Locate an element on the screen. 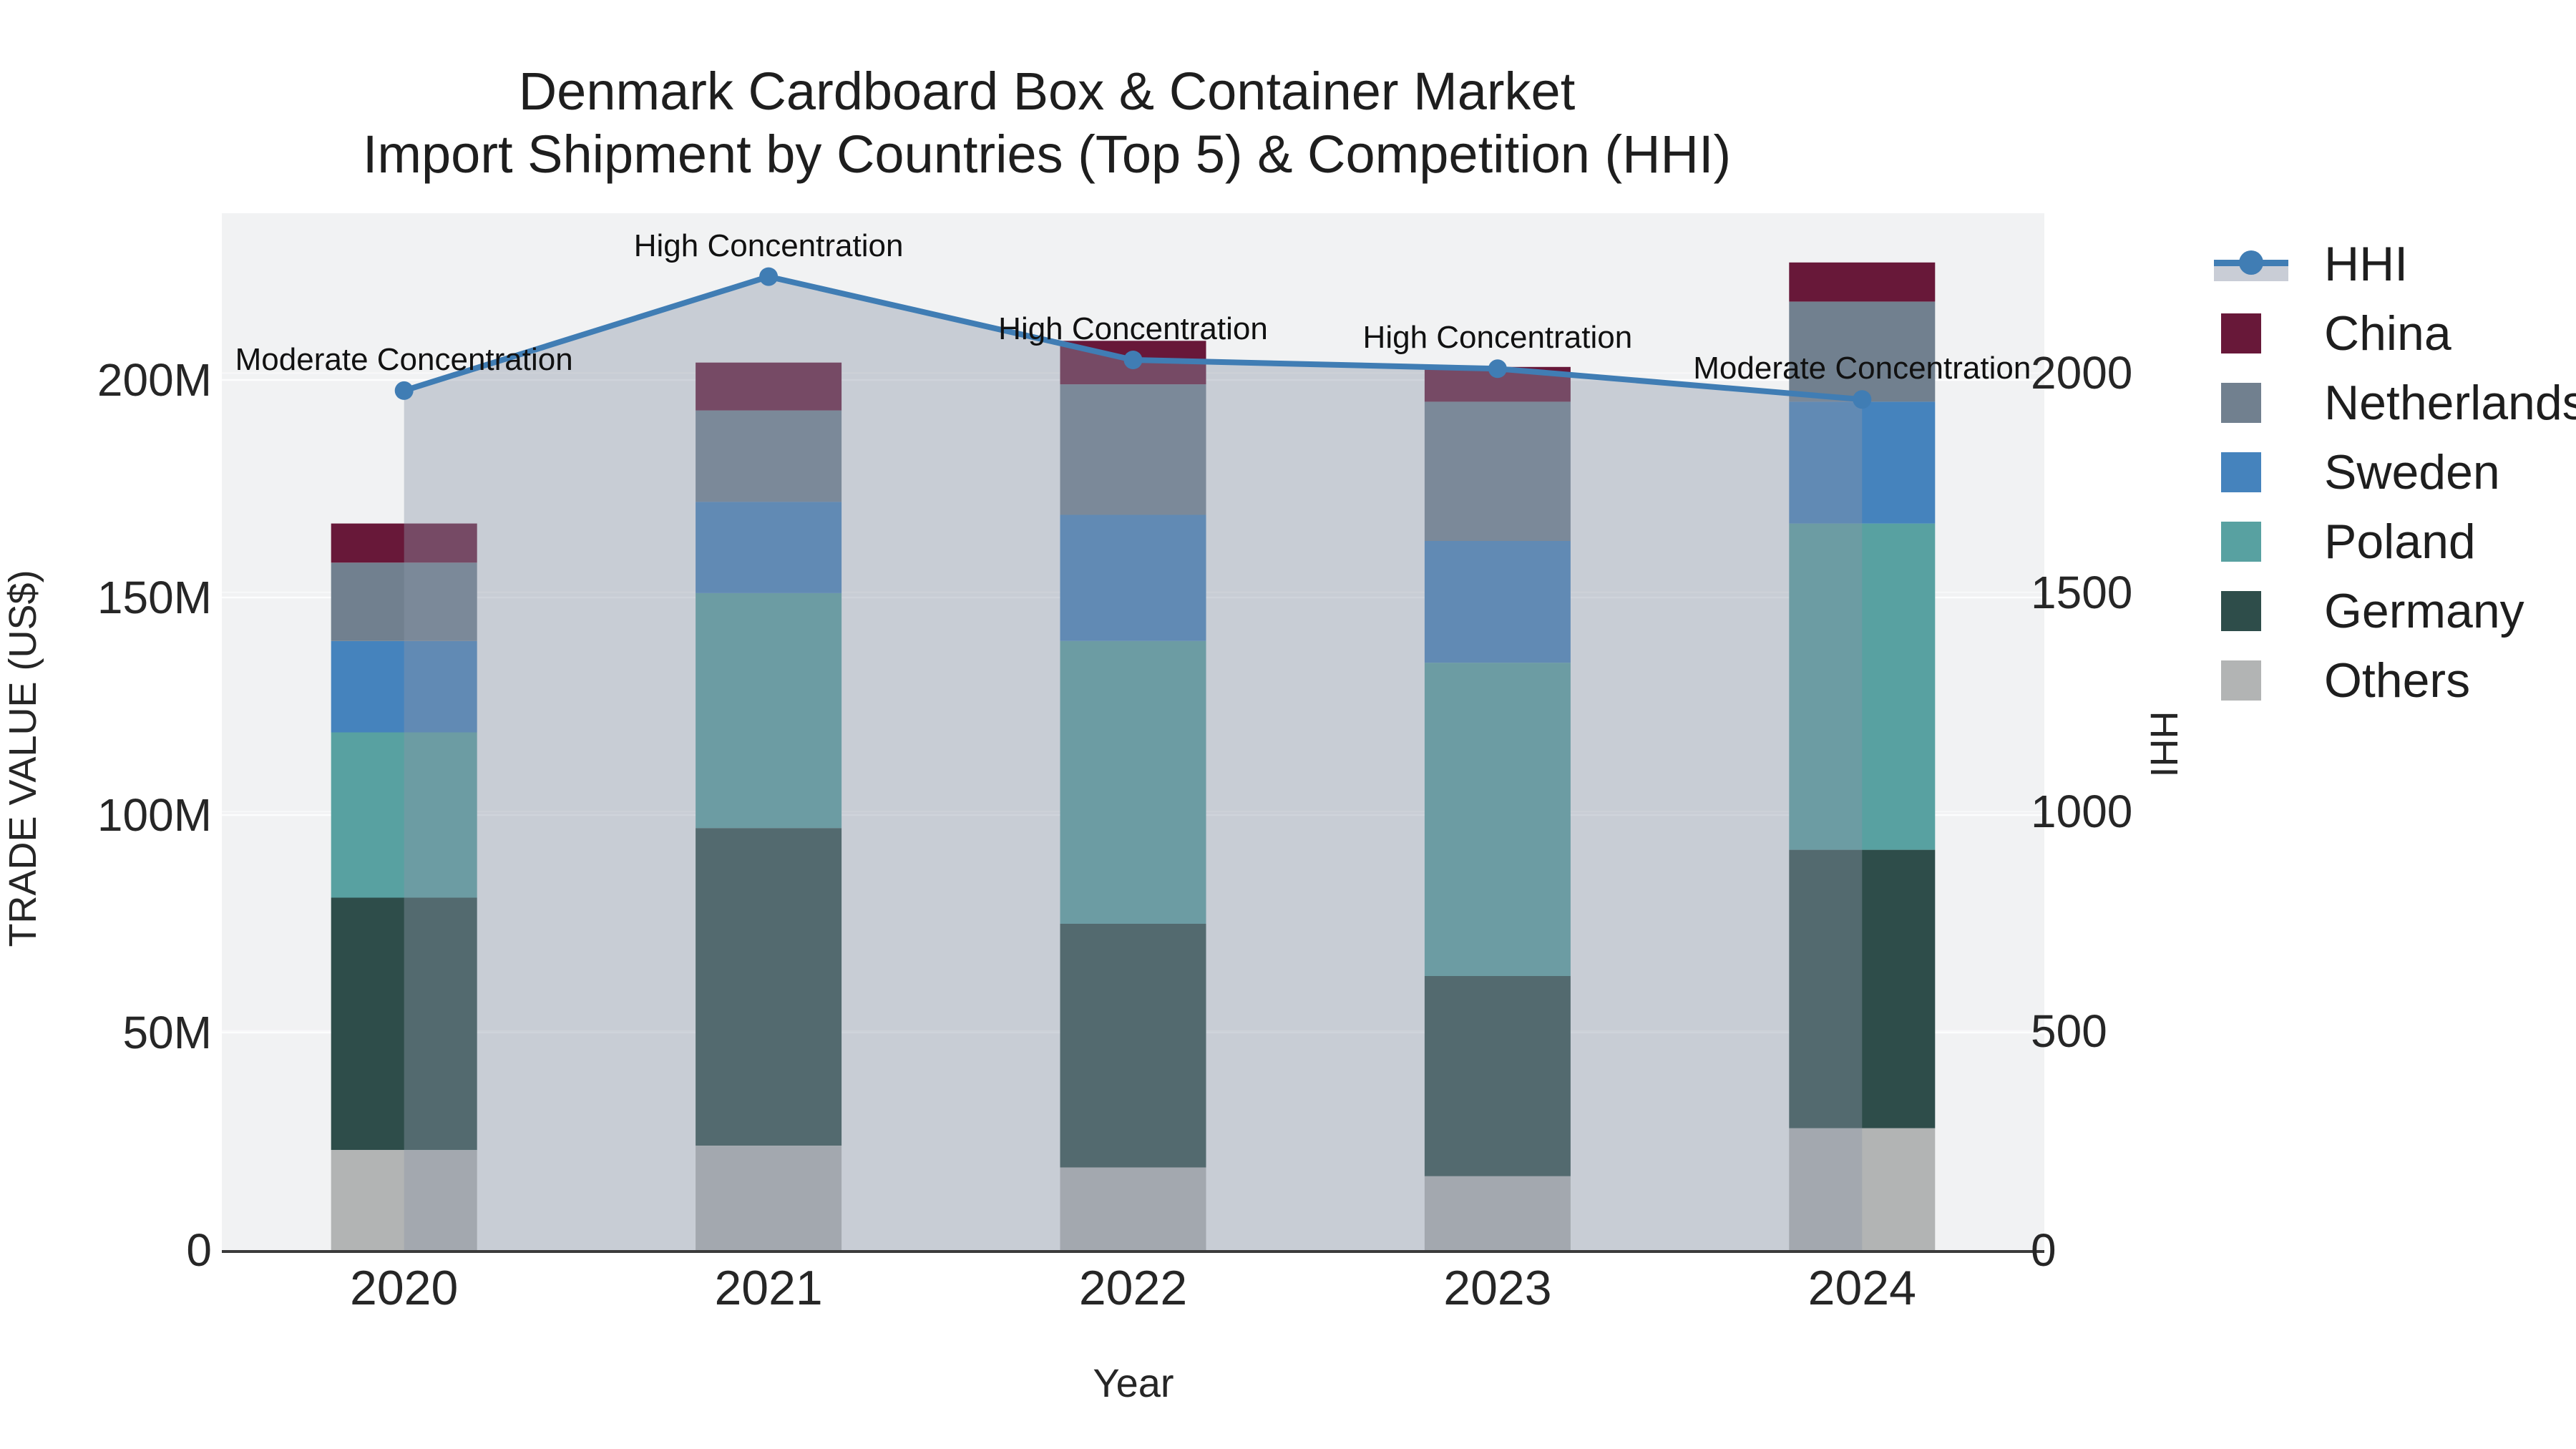 The width and height of the screenshot is (2576, 1449). y-right-tick: 1500 is located at coordinates (2082, 592).